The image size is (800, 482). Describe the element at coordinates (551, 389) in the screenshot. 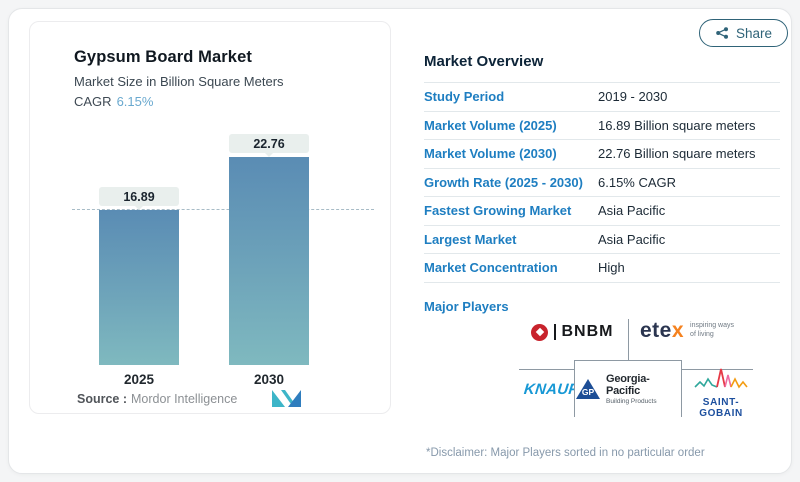

I see `knauf-logo: KNAUF` at that location.